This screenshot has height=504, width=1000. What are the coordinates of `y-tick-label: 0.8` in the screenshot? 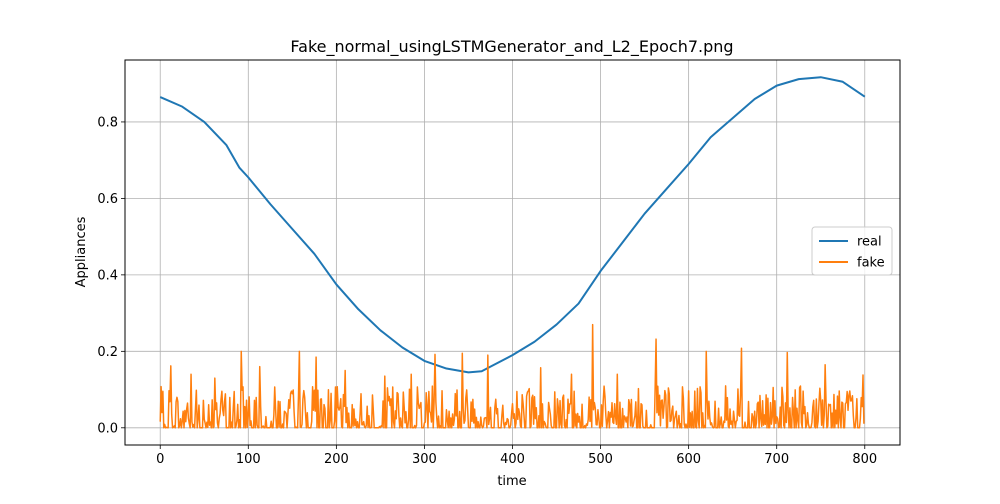 It's located at (107, 122).